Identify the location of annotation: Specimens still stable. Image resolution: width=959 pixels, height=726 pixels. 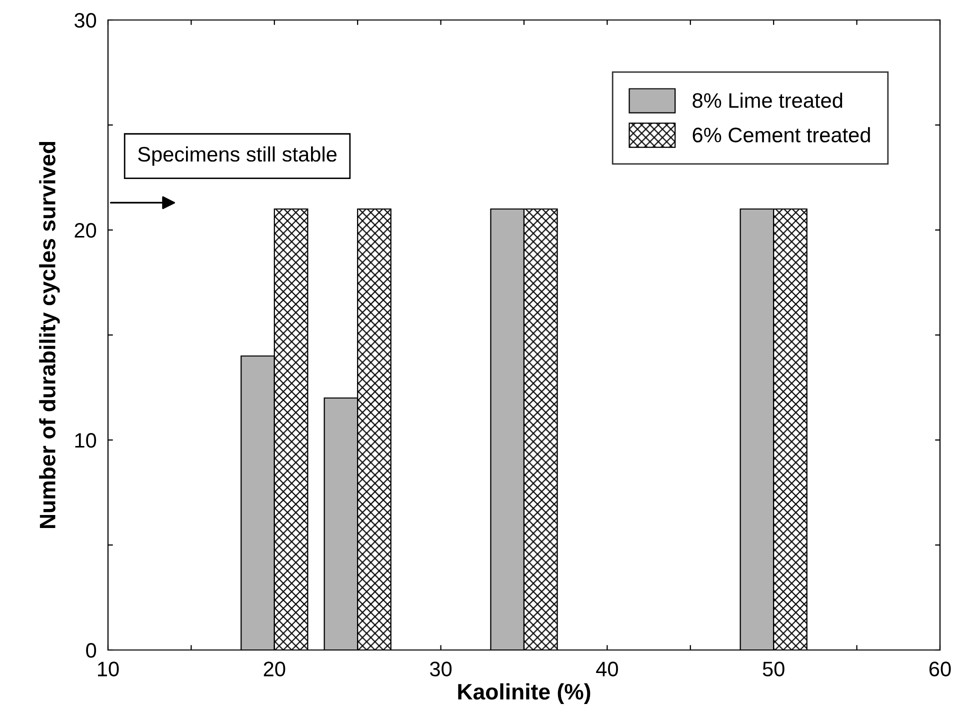
(237, 156).